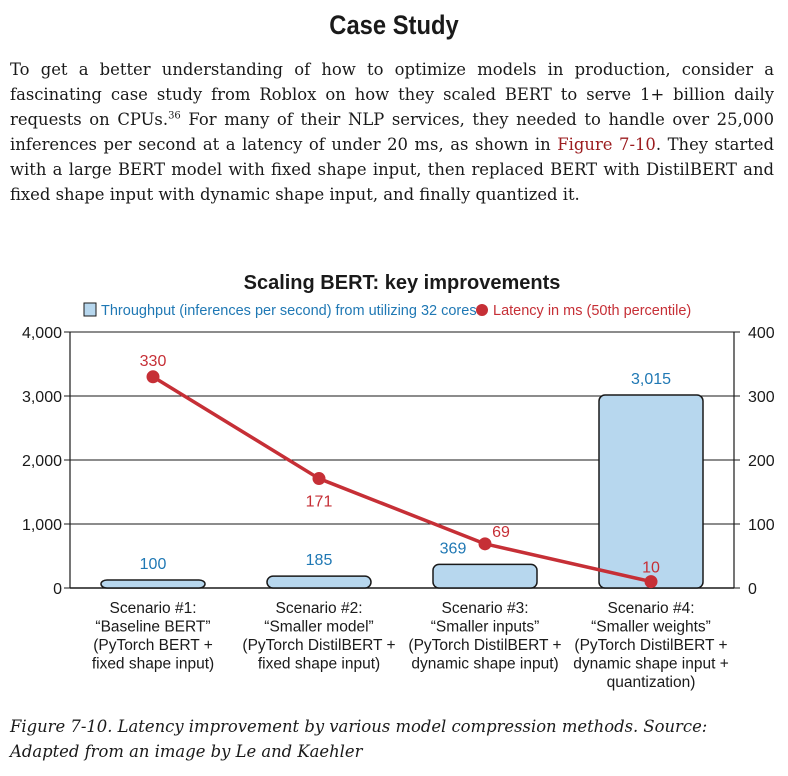 This screenshot has height=776, width=788. I want to click on category-label-line: quantization), so click(651, 682).